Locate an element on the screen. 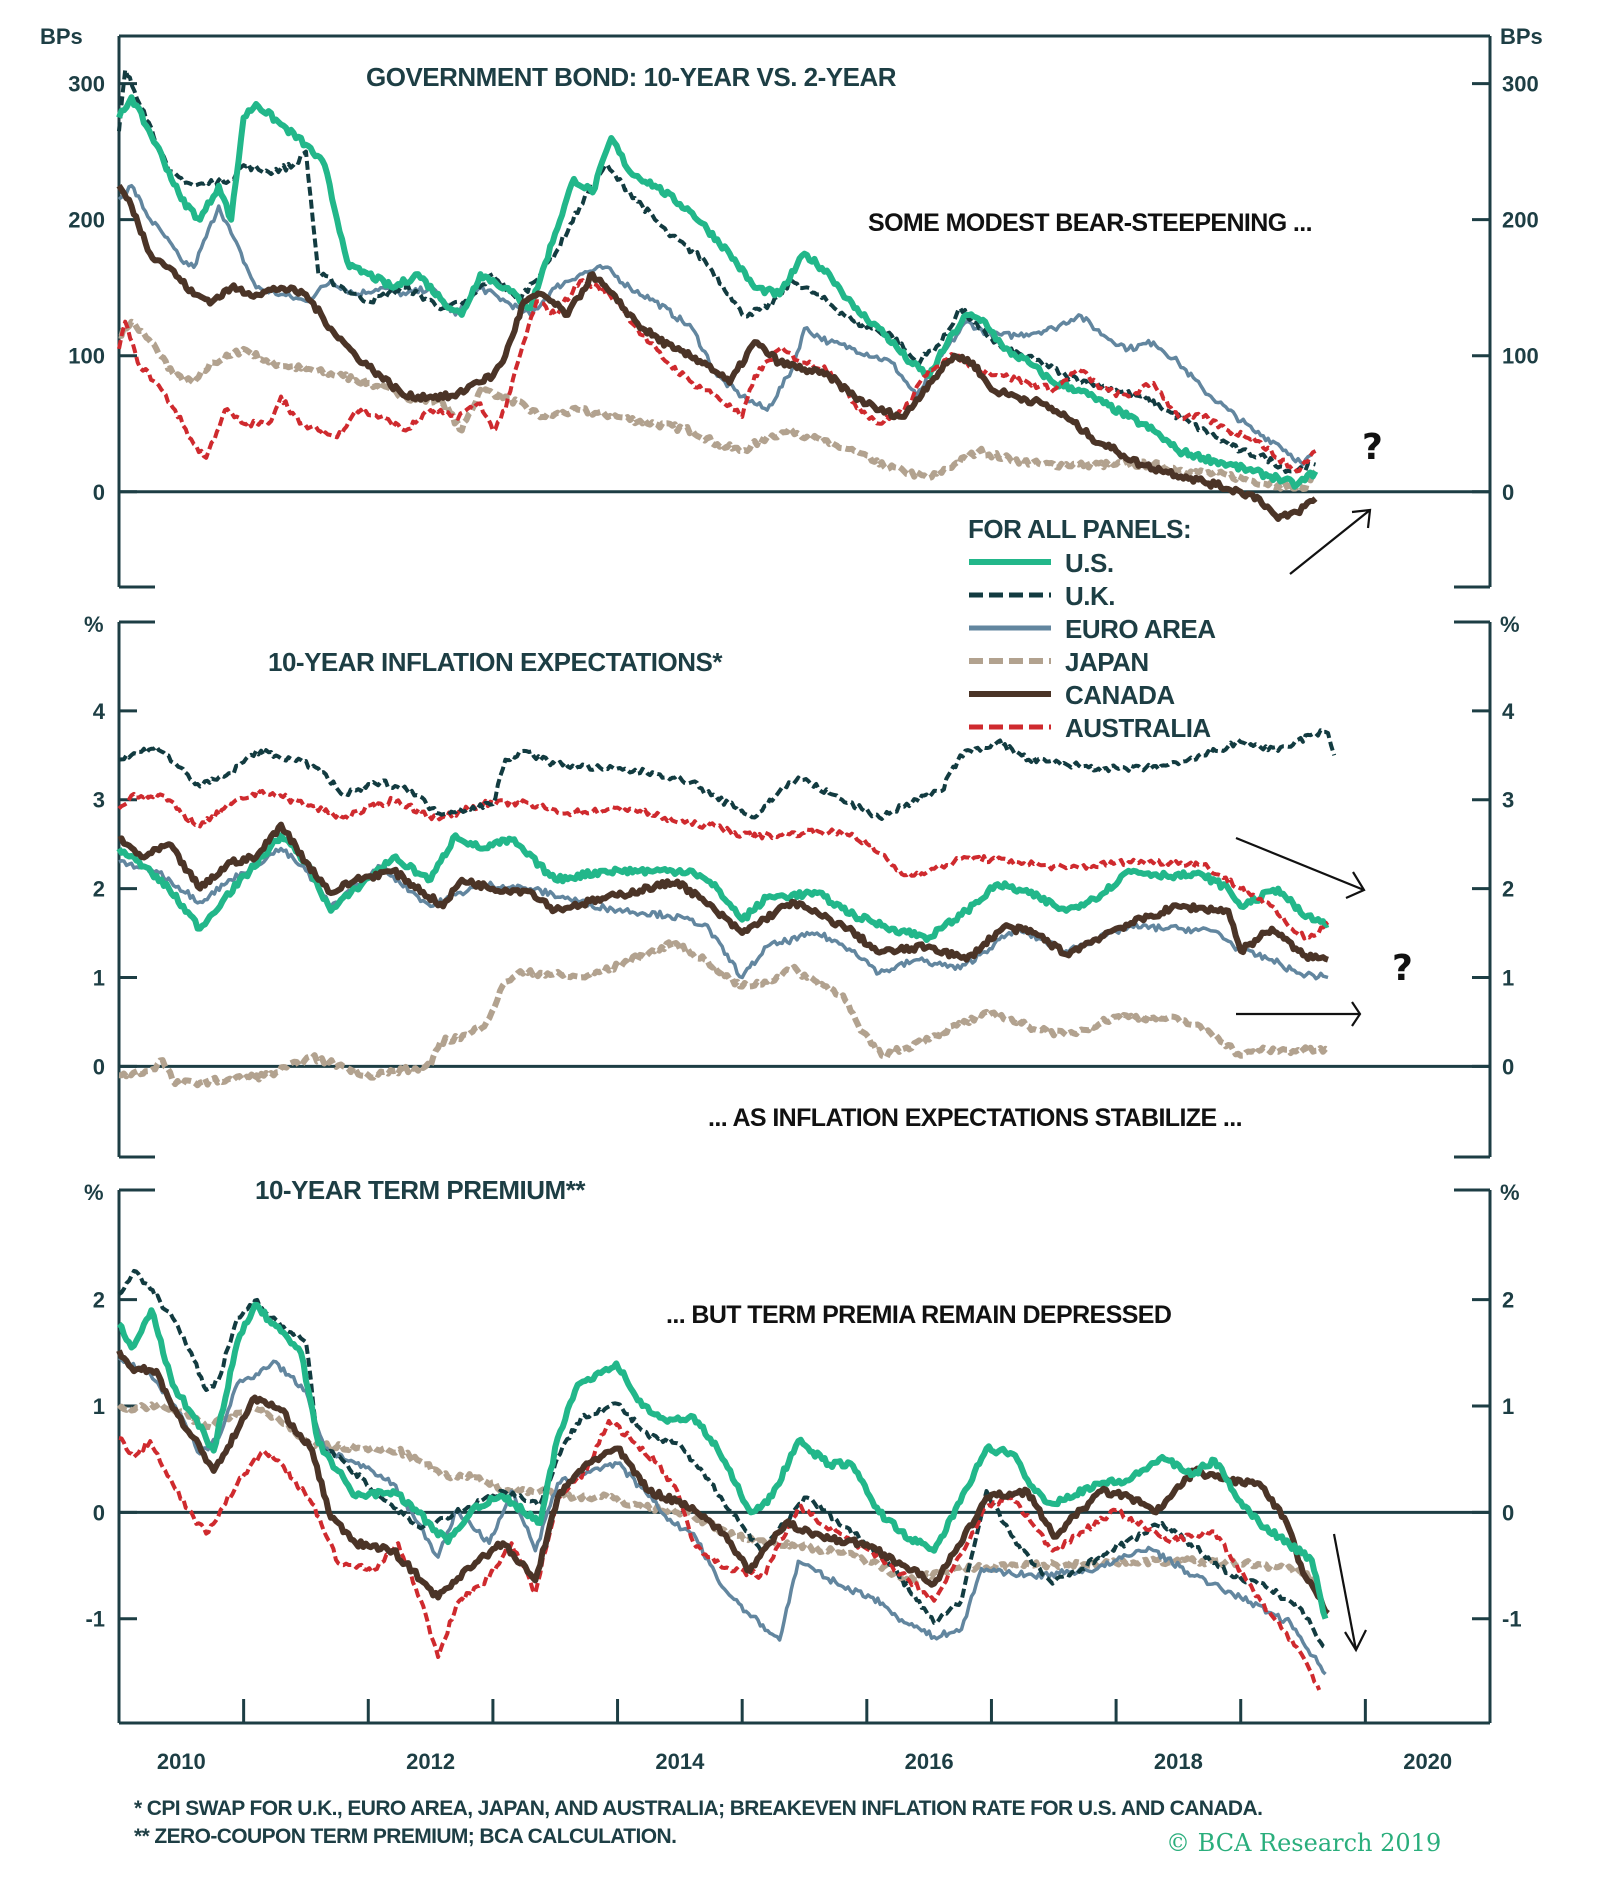 Image resolution: width=1600 pixels, height=1898 pixels. middle-series-australia is located at coordinates (723, 864).